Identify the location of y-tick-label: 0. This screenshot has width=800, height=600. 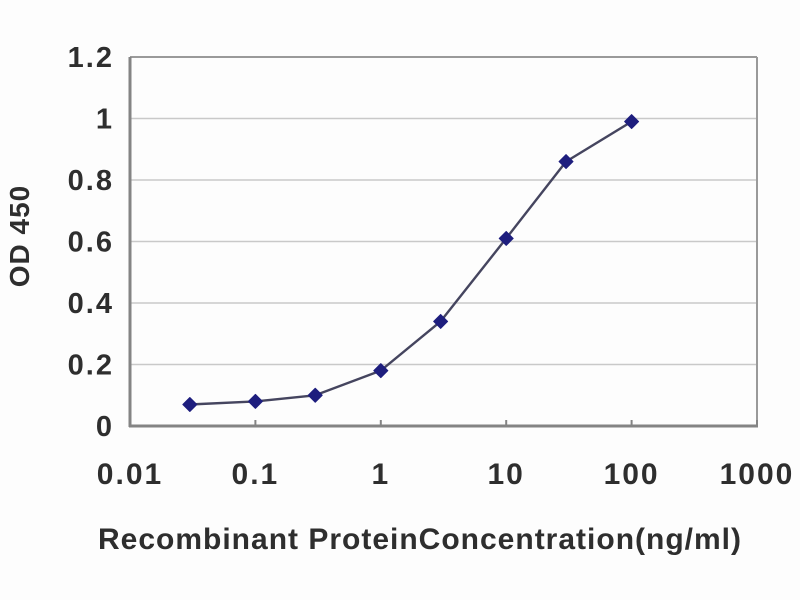
(105, 427).